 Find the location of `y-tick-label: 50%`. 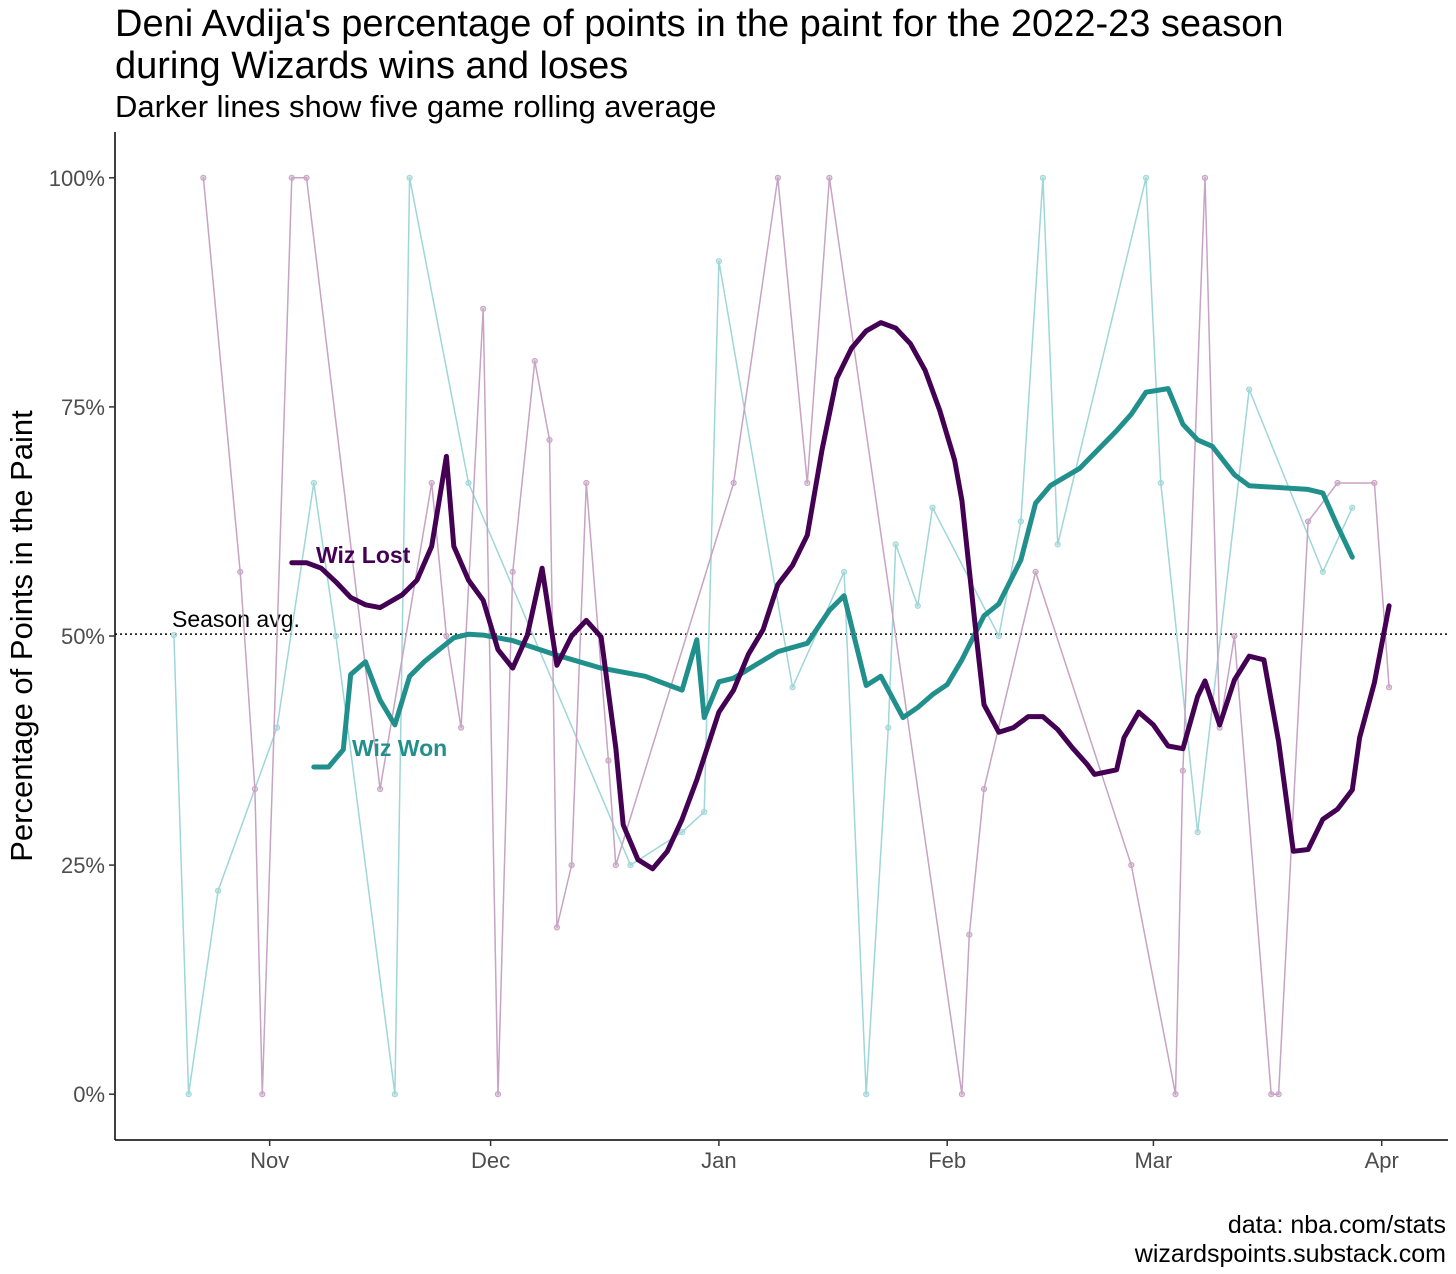

y-tick-label: 50% is located at coordinates (83, 636).